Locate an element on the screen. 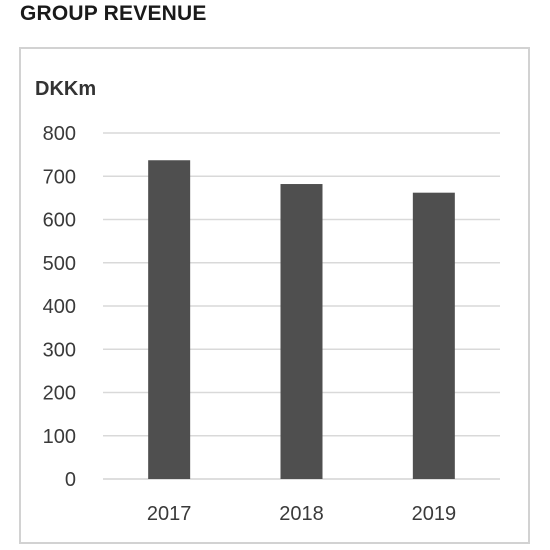 The width and height of the screenshot is (550, 550). y-tick-label: 700 is located at coordinates (59, 177).